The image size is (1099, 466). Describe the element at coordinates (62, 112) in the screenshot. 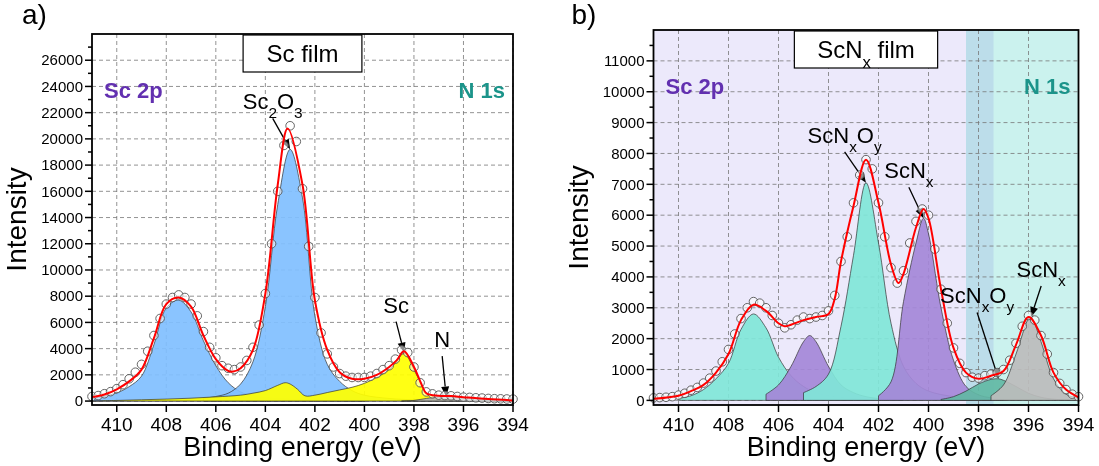

I see `y-tick-label: 22000` at that location.